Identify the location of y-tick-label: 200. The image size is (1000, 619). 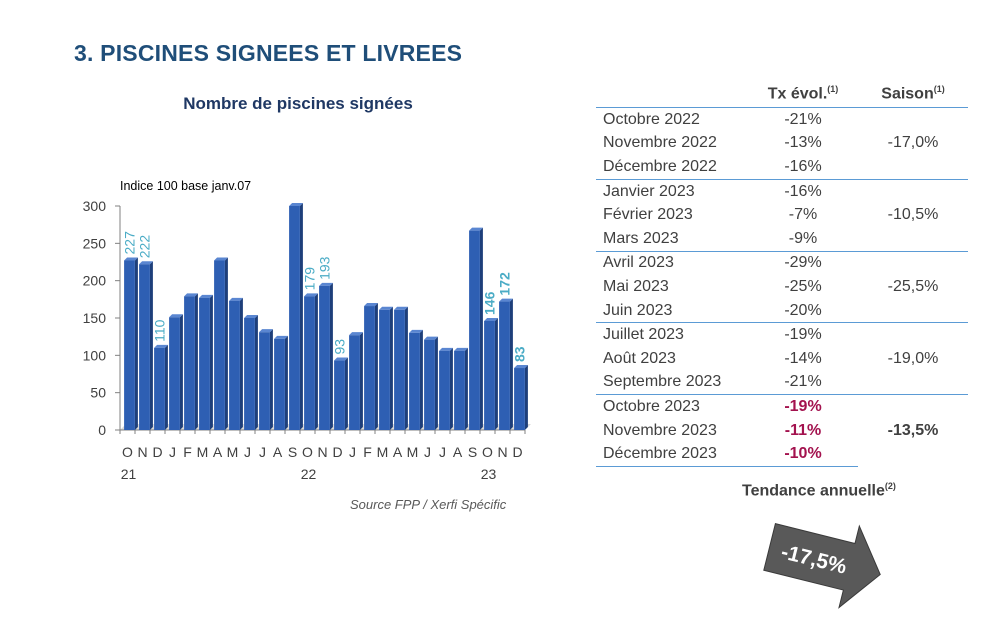
(95, 281).